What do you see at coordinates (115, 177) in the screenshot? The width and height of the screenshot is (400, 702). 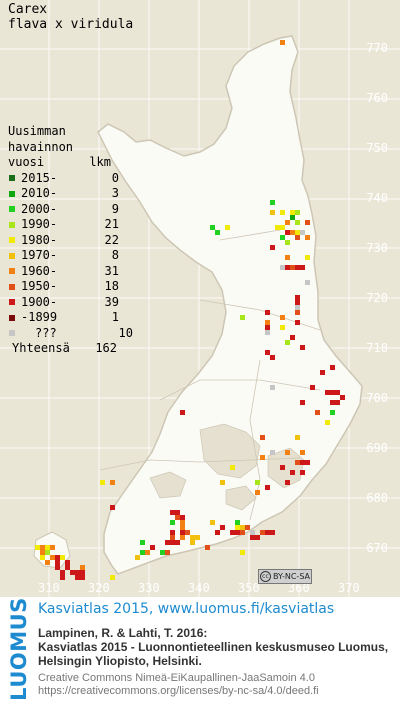 I see `legend-row-count: 0` at bounding box center [115, 177].